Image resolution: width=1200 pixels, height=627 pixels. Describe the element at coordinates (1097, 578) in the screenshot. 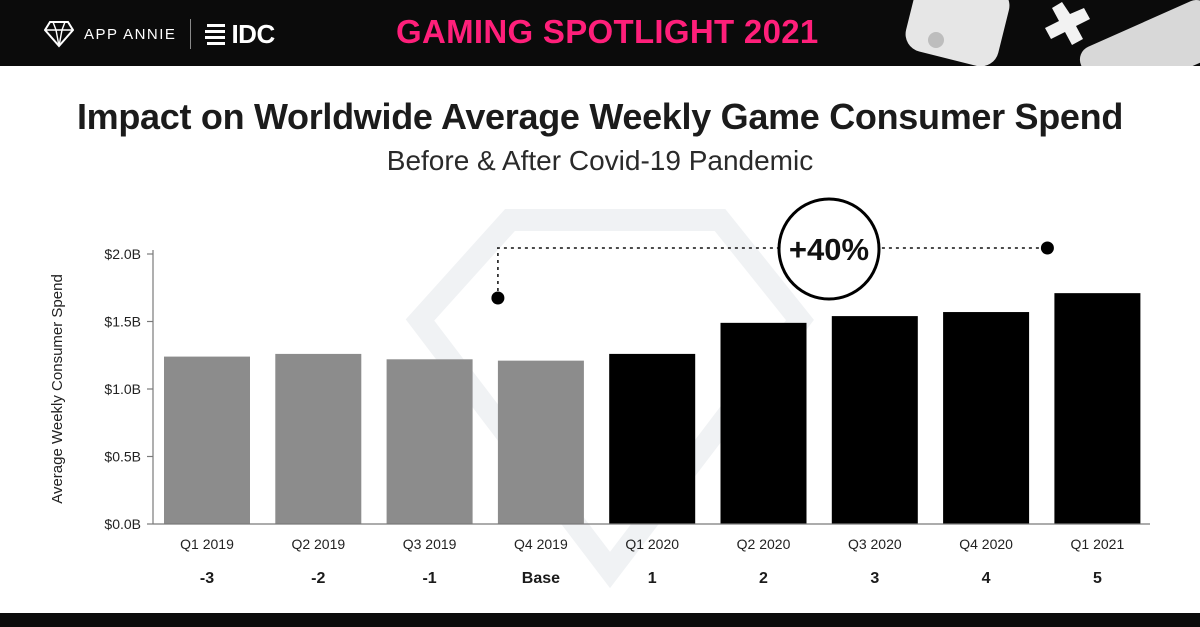

I see `x-index-label: 5` at that location.